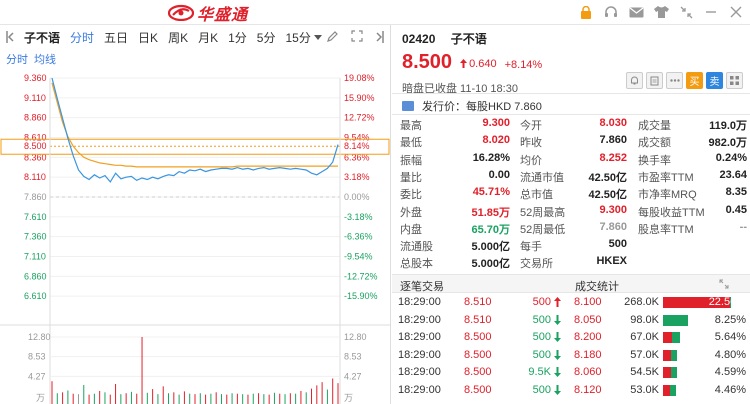 The height and width of the screenshot is (404, 750). Describe the element at coordinates (588, 319) in the screenshot. I see `stat-price: 8.050` at that location.